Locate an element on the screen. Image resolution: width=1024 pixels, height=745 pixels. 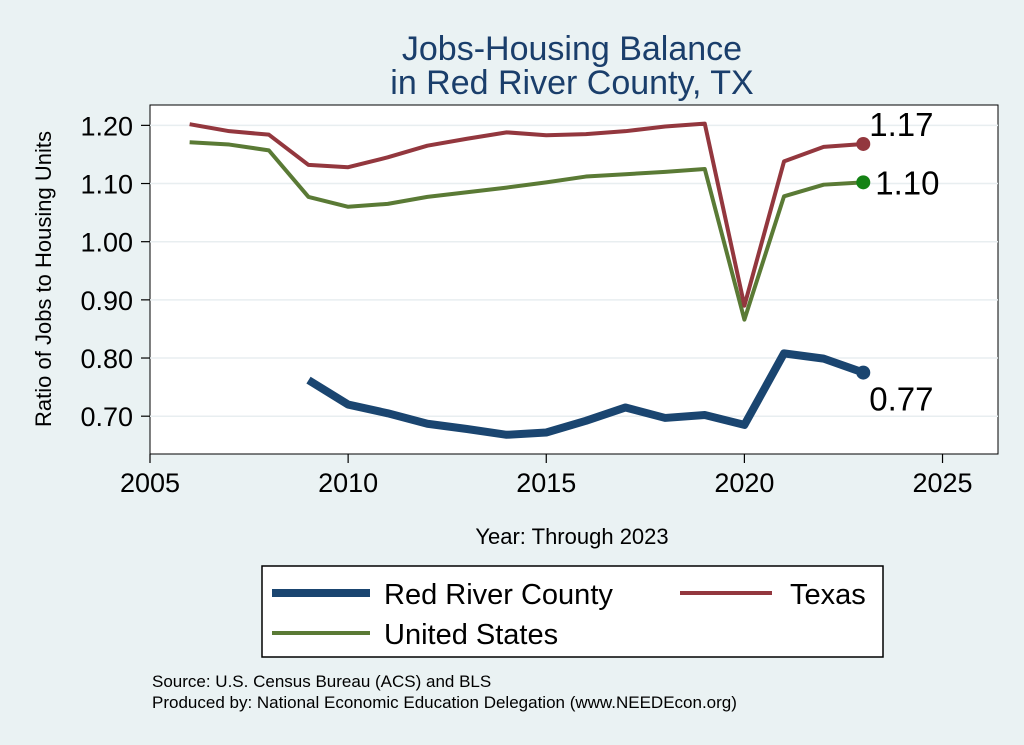
y-tick-label: 1.00 is located at coordinates (106, 243).